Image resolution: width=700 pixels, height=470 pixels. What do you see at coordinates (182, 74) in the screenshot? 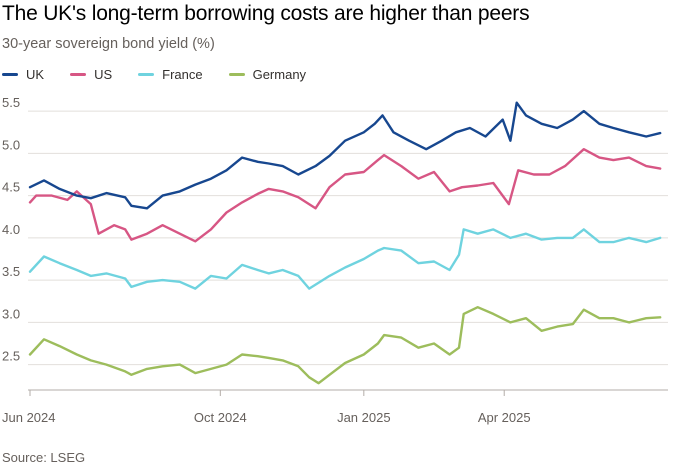
I see `legend-label-france: France` at bounding box center [182, 74].